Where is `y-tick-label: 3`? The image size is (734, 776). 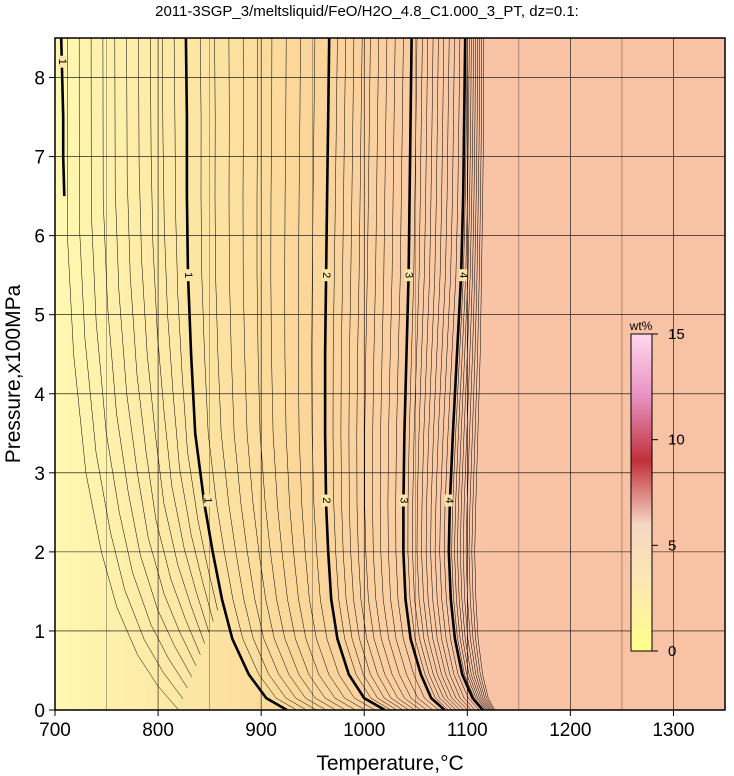
y-tick-label: 3 is located at coordinates (39, 474).